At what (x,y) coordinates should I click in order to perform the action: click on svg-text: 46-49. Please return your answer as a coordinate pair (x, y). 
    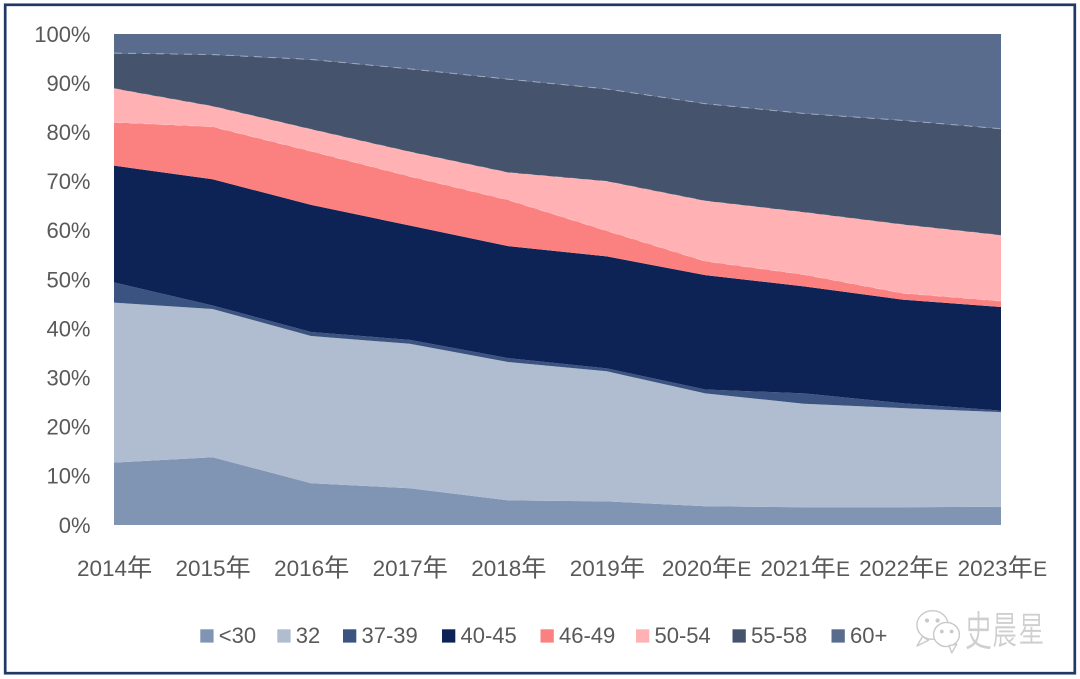
    Looking at the image, I should click on (587, 635).